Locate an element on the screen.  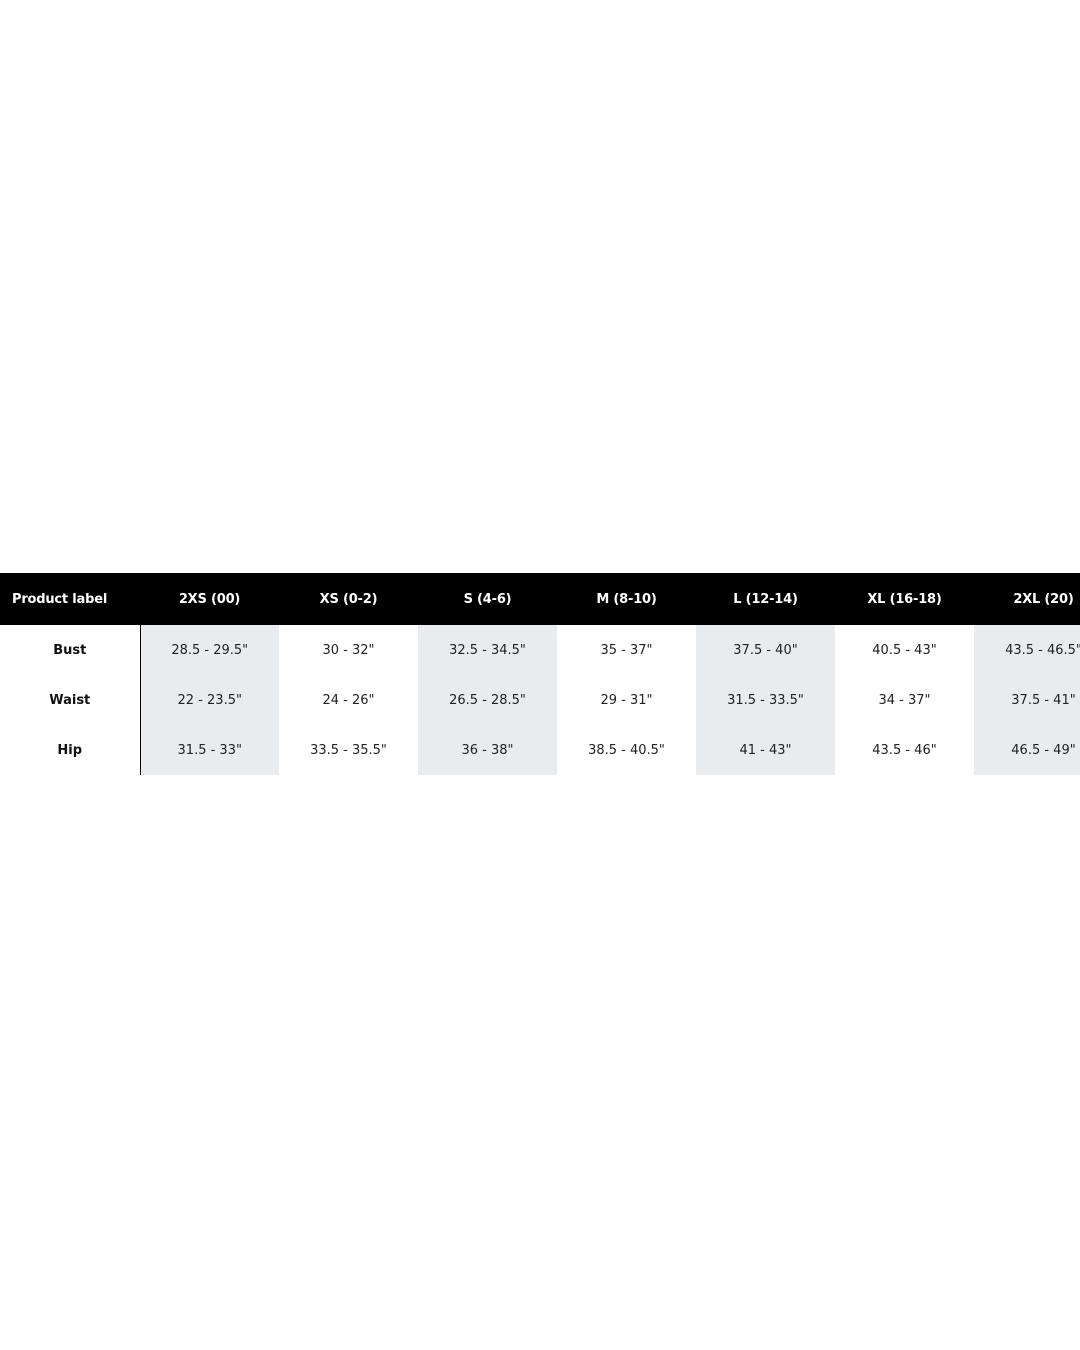
header-size: XS (0-2) is located at coordinates (348, 599).